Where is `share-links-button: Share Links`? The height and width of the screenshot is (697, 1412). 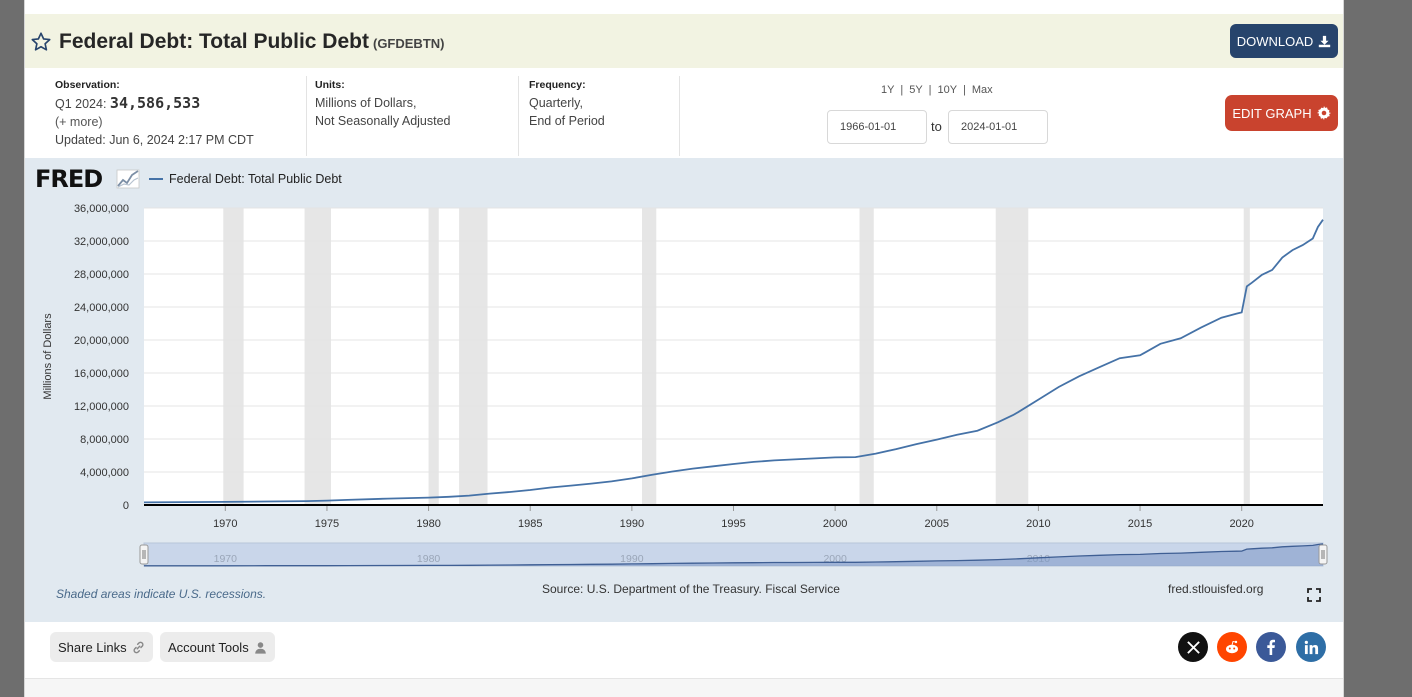 share-links-button: Share Links is located at coordinates (101, 647).